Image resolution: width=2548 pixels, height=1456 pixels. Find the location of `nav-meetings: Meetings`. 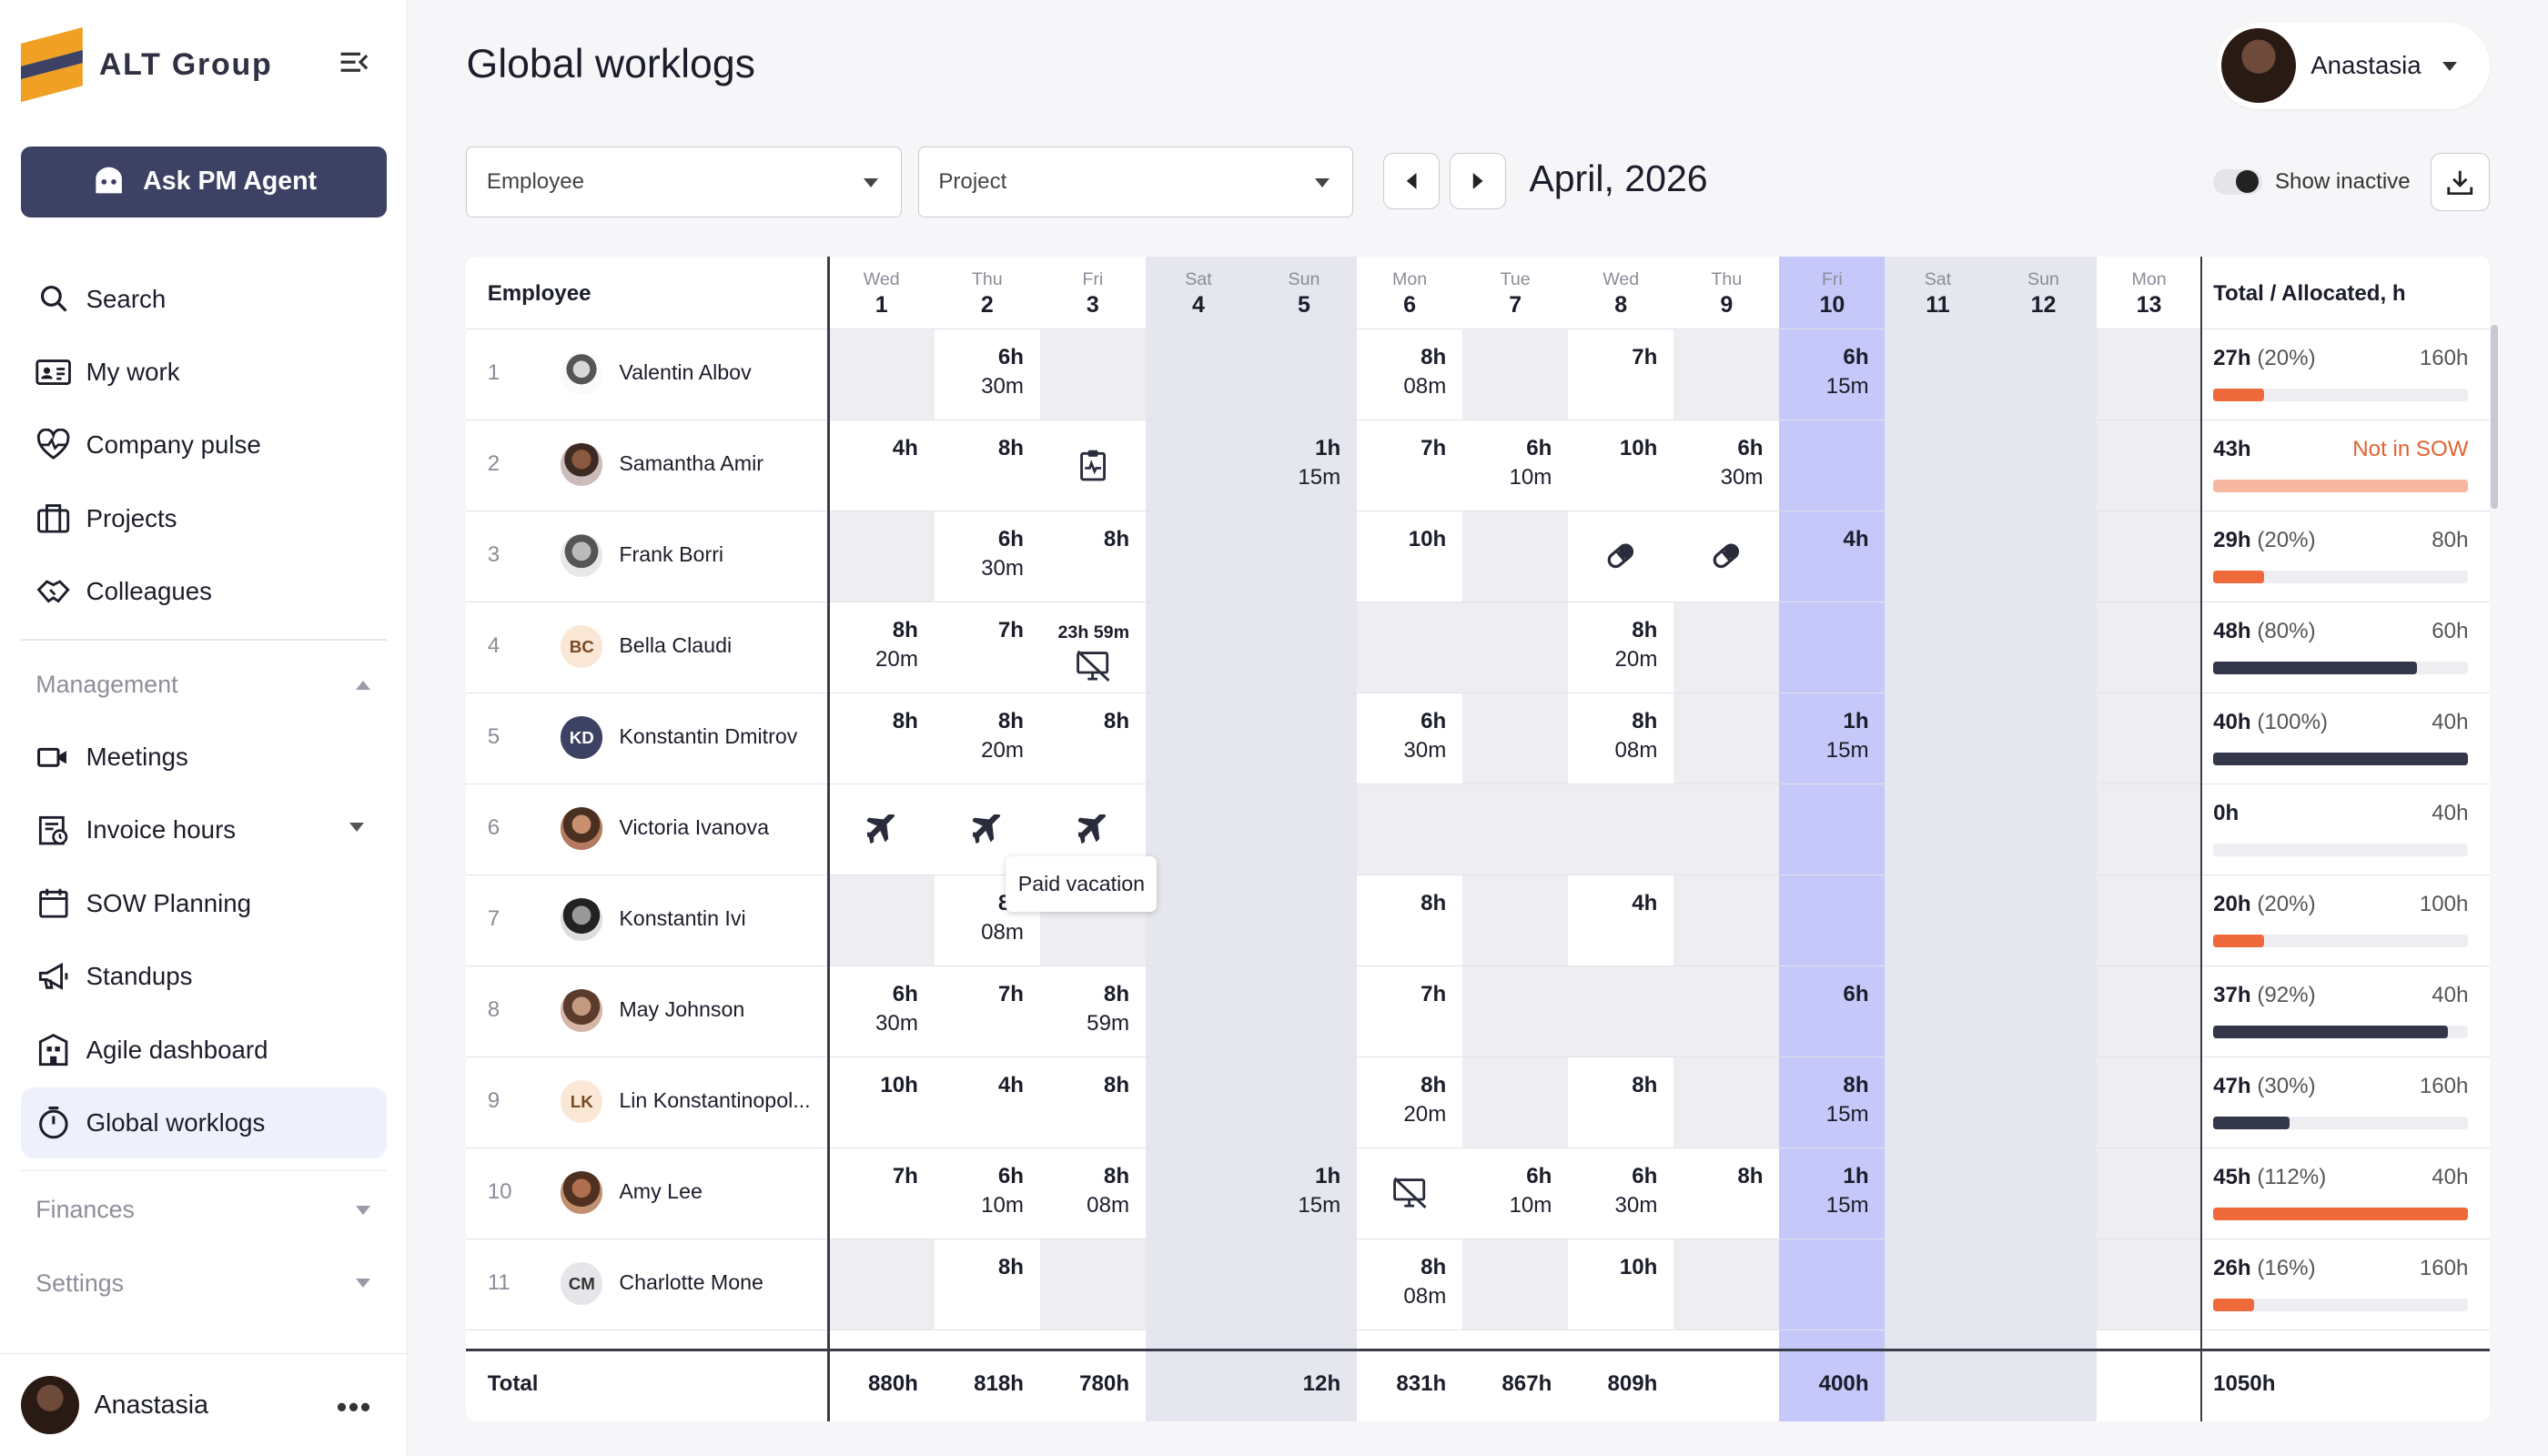

nav-meetings: Meetings is located at coordinates (204, 758).